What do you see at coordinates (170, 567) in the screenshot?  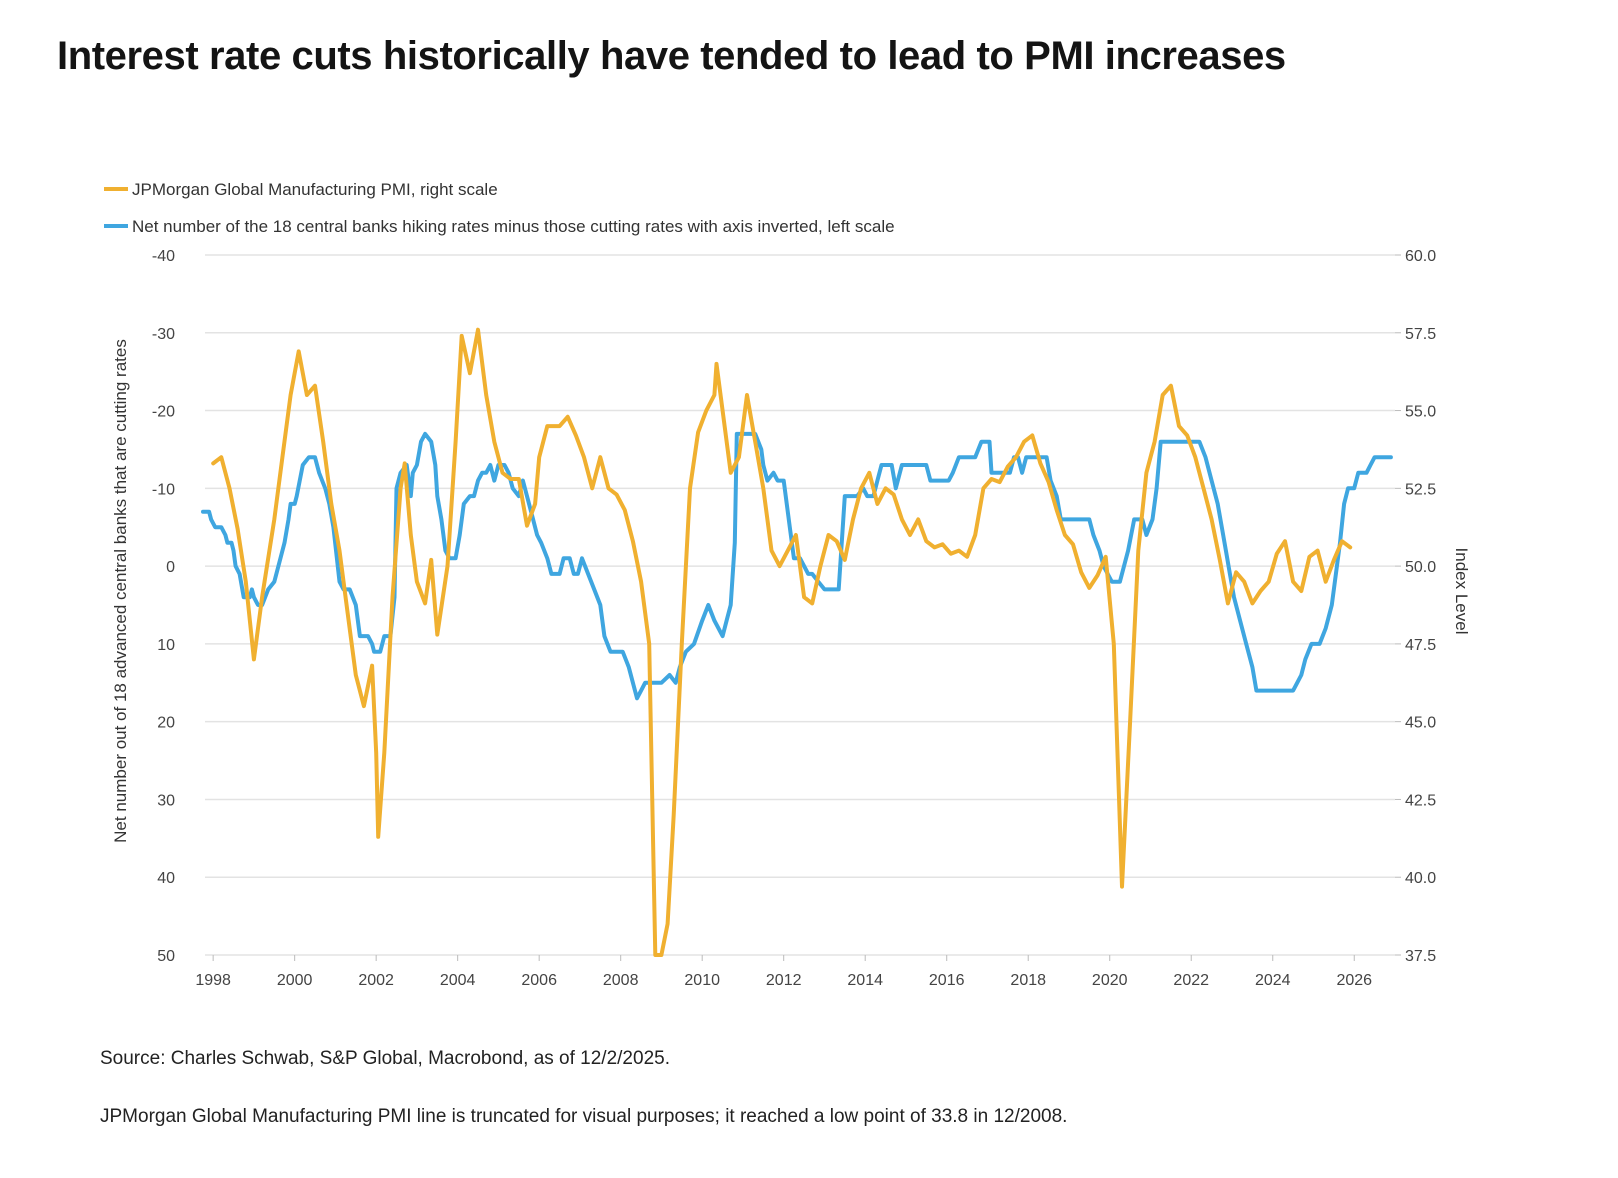 I see `left-tick-label: 0` at bounding box center [170, 567].